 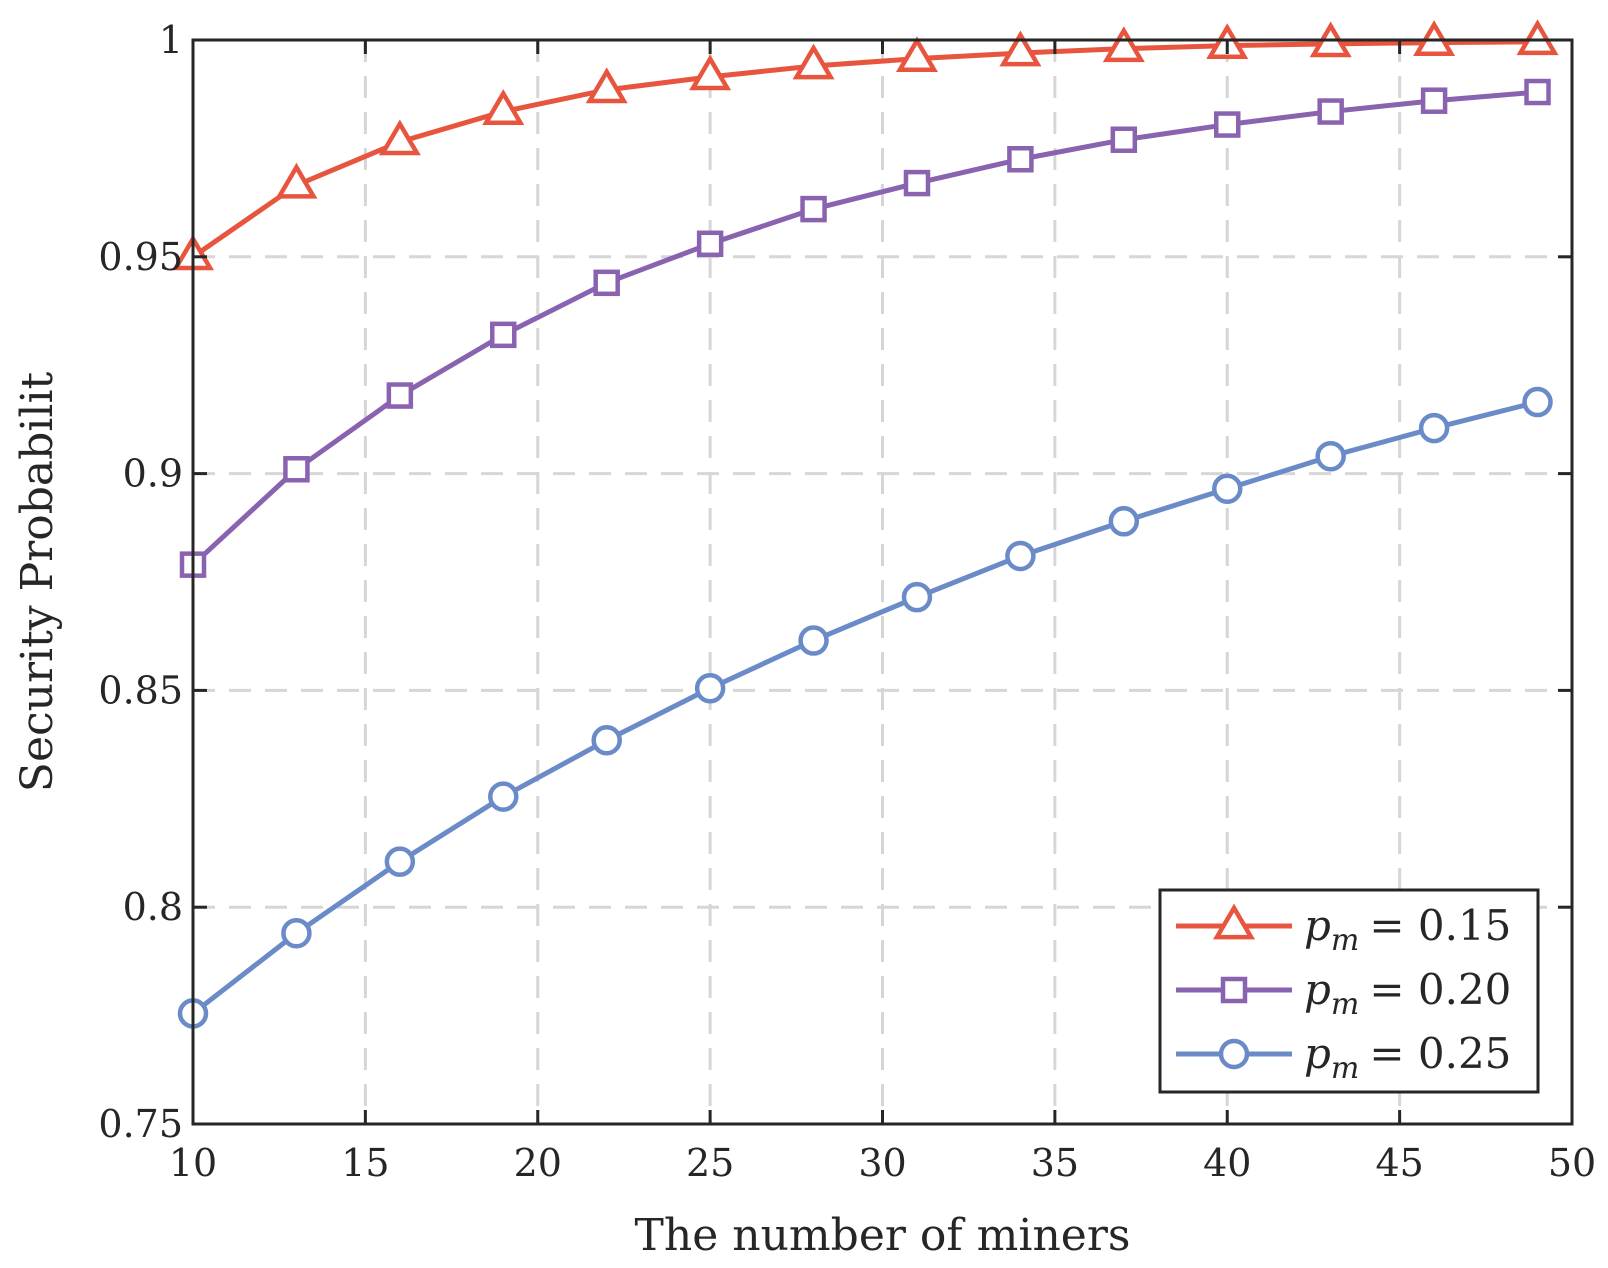 I want to click on legend-value: = 0.25, so click(x=1440, y=1053).